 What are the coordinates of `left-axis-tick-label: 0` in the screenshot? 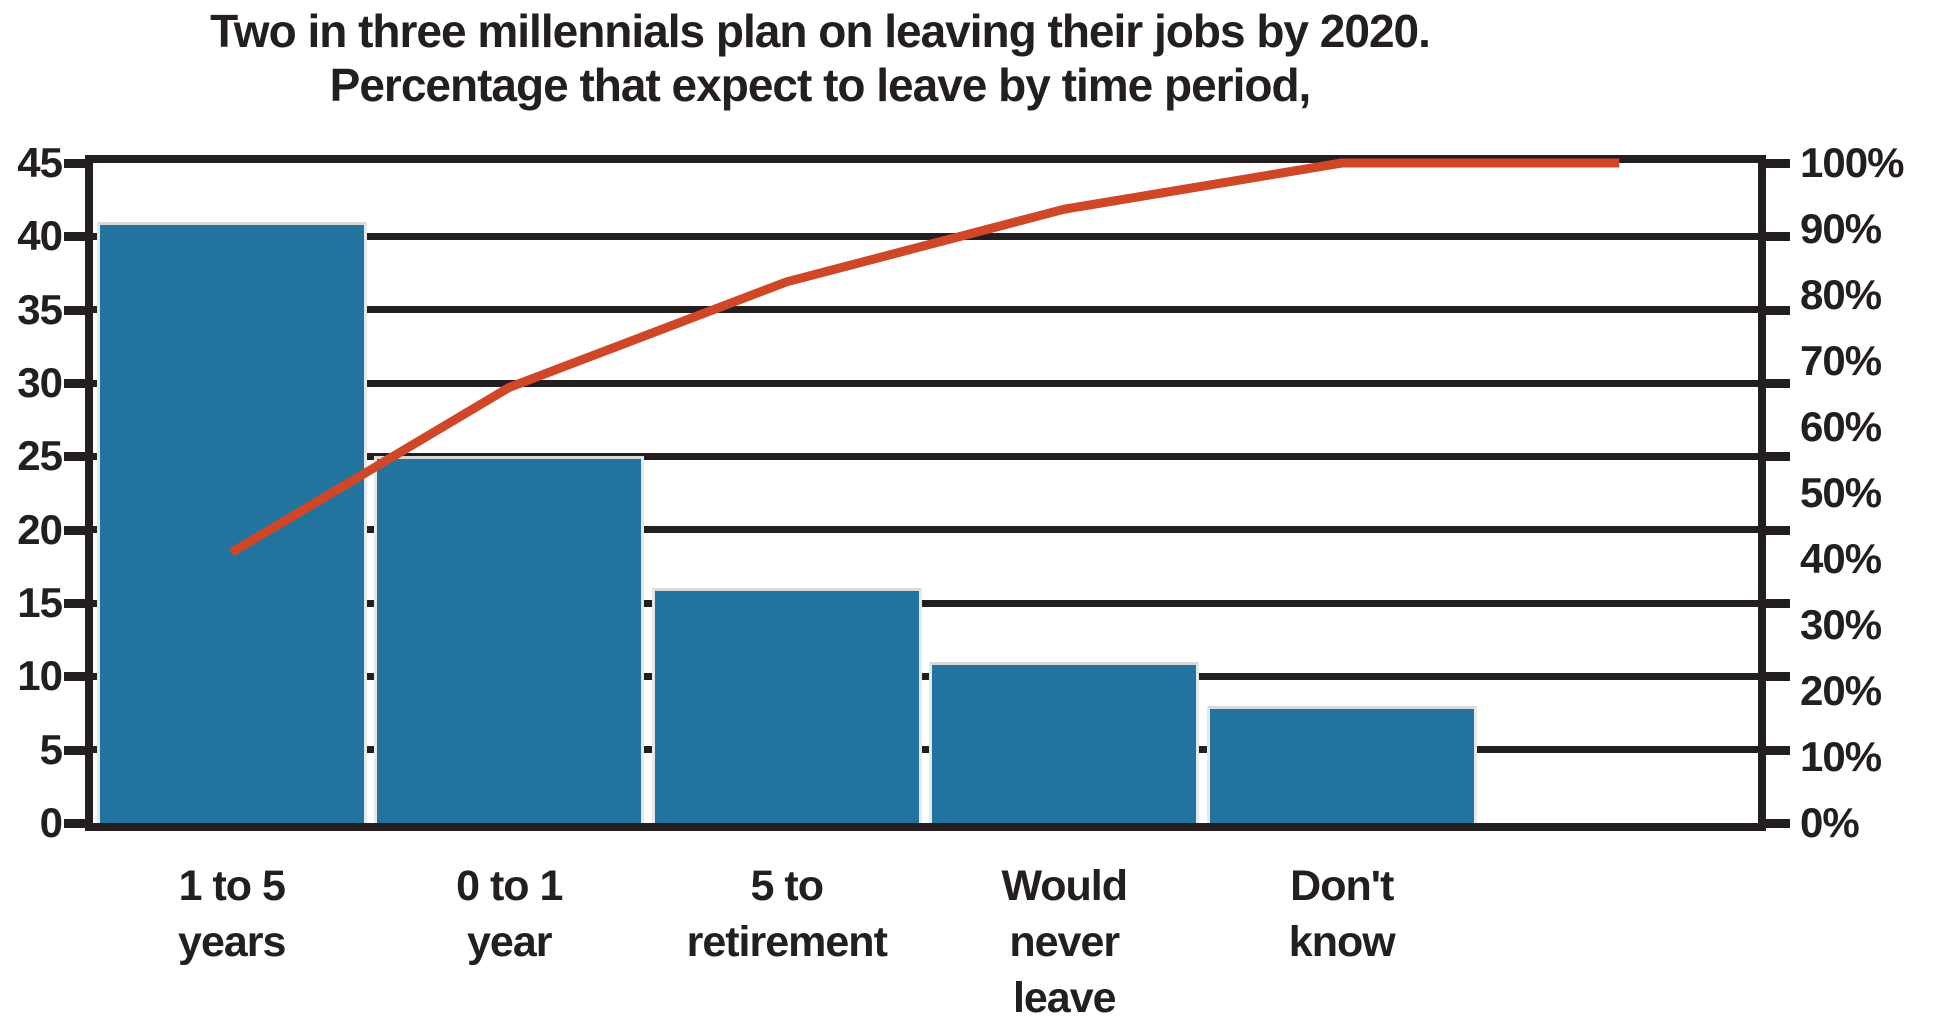 It's located at (51, 822).